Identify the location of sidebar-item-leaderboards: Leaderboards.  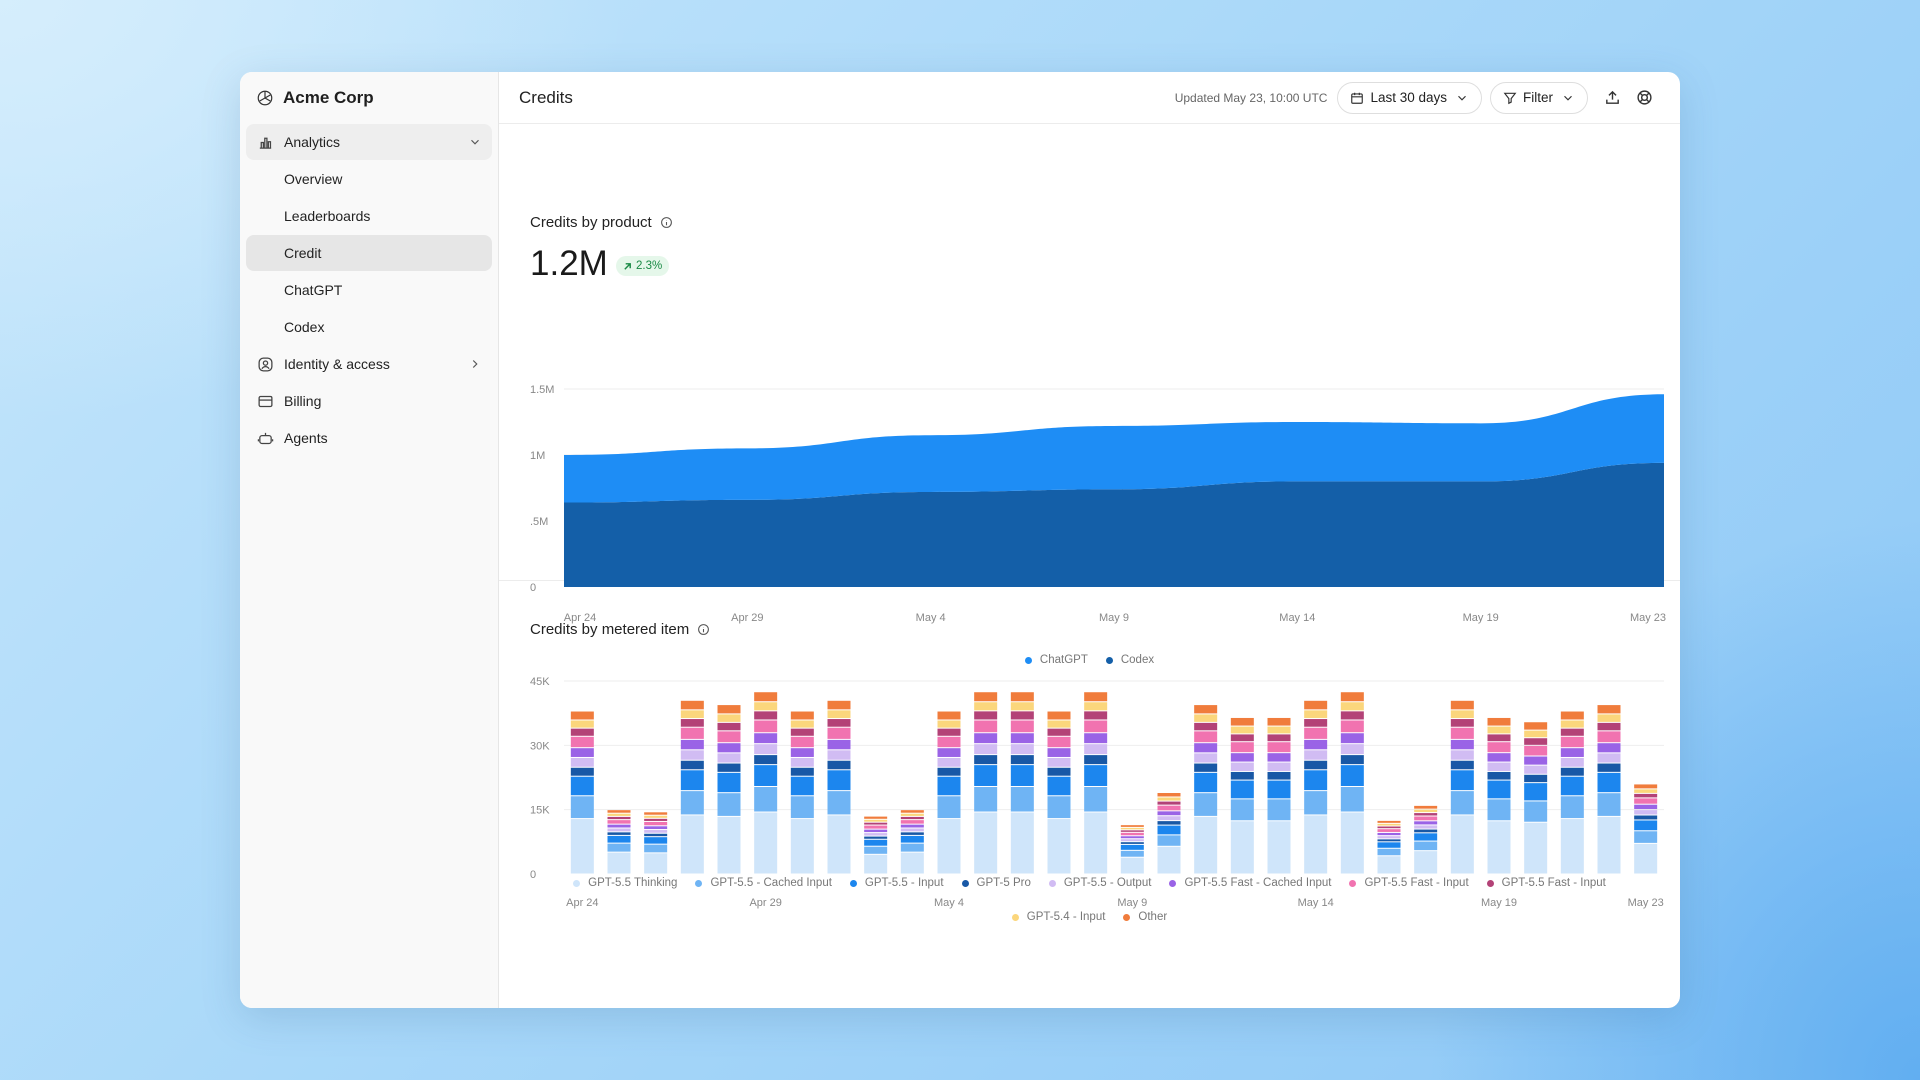
(369, 216).